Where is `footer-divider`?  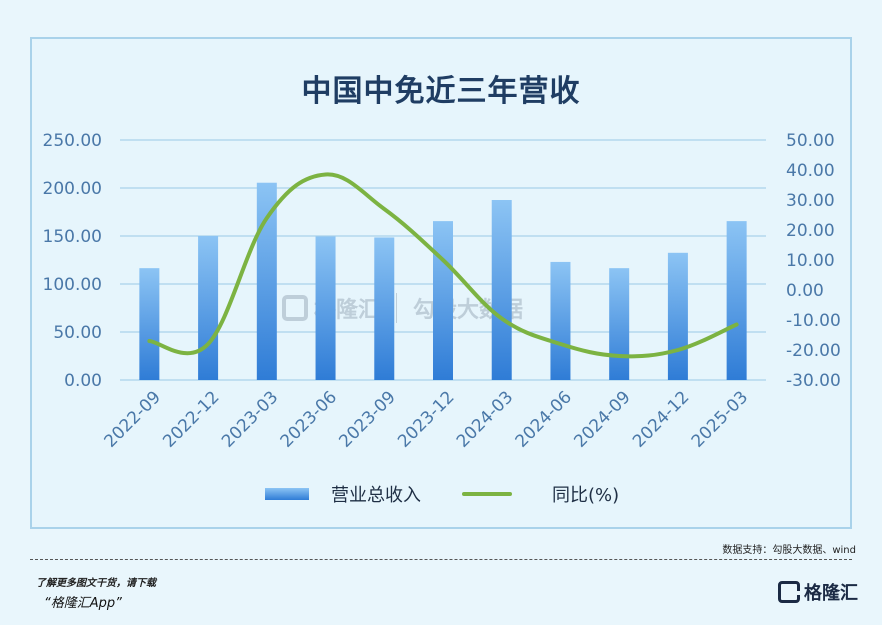 footer-divider is located at coordinates (441, 559).